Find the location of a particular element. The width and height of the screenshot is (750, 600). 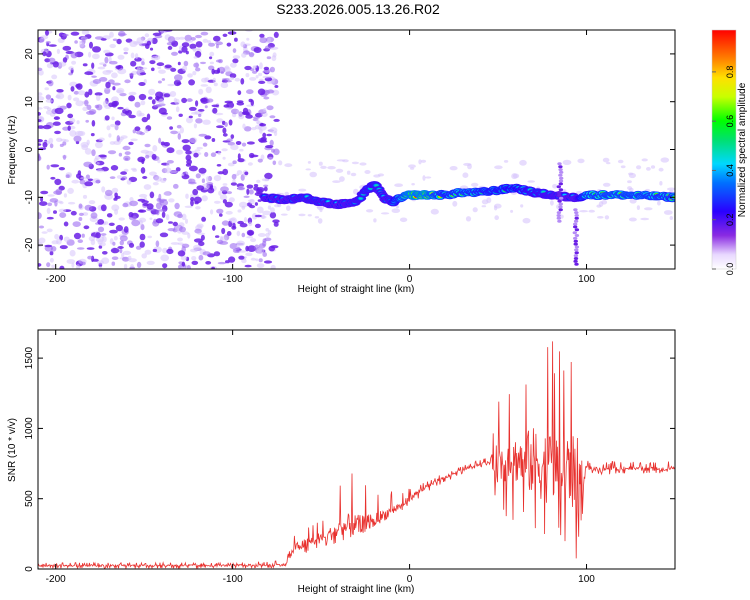

snr-y-tick-label: 1000 is located at coordinates (29, 428).